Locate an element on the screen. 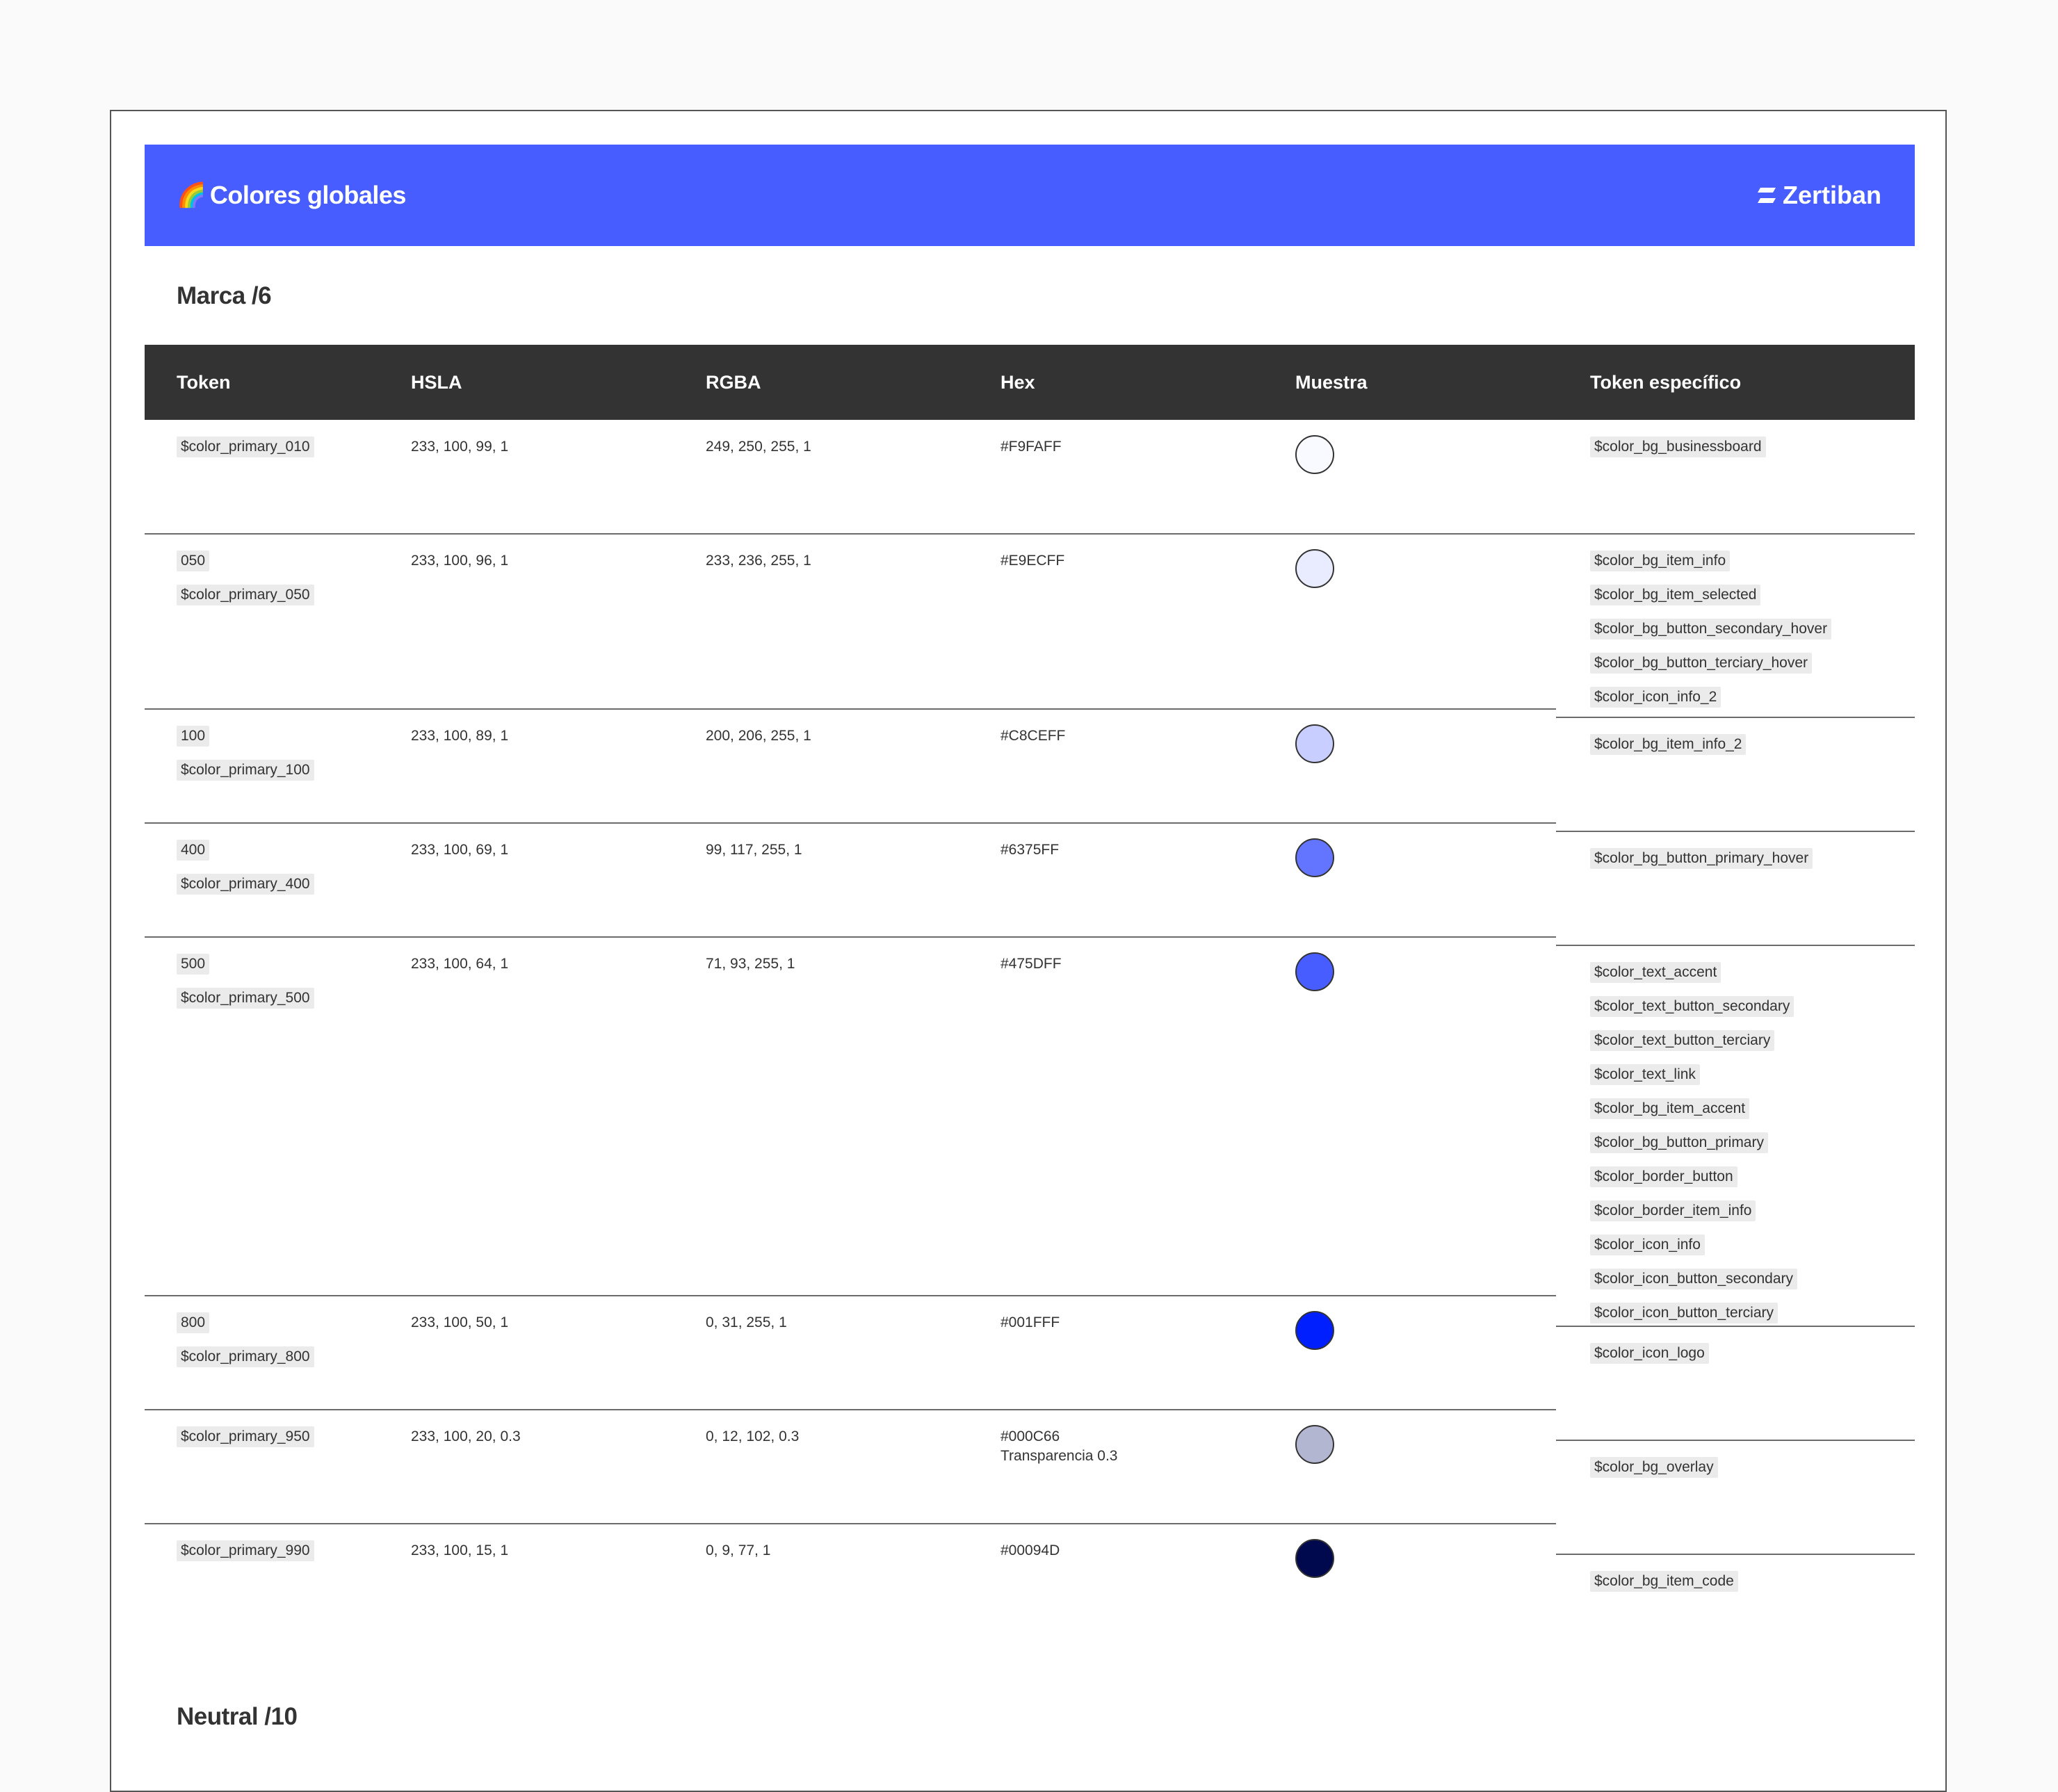  hex-cell: #6375FF is located at coordinates (1029, 850).